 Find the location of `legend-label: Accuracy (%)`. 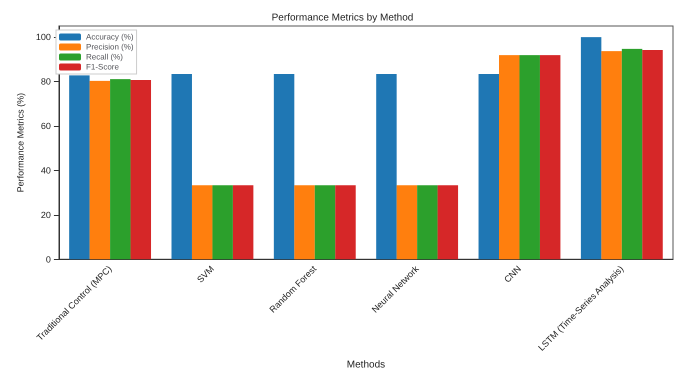

legend-label: Accuracy (%) is located at coordinates (110, 37).